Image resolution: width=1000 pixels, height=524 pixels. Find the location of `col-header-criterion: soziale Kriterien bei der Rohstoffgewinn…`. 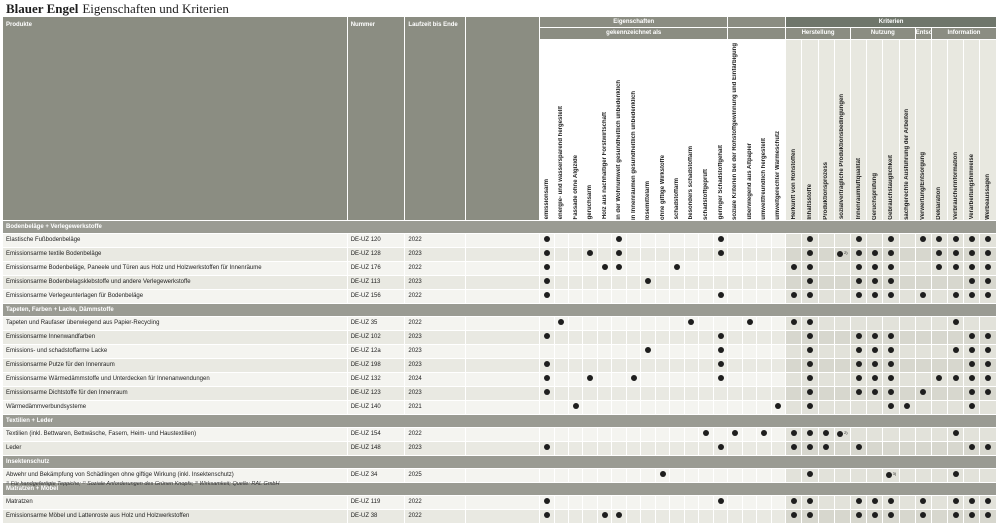

col-header-criterion: soziale Kriterien bei der Rohstoffgewinn… is located at coordinates (735, 130).